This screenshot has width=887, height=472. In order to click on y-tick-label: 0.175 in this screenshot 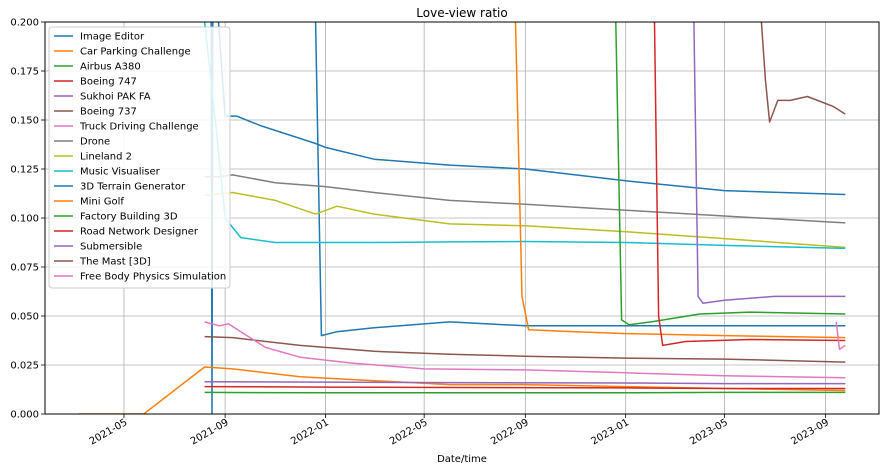, I will do `click(24, 72)`.